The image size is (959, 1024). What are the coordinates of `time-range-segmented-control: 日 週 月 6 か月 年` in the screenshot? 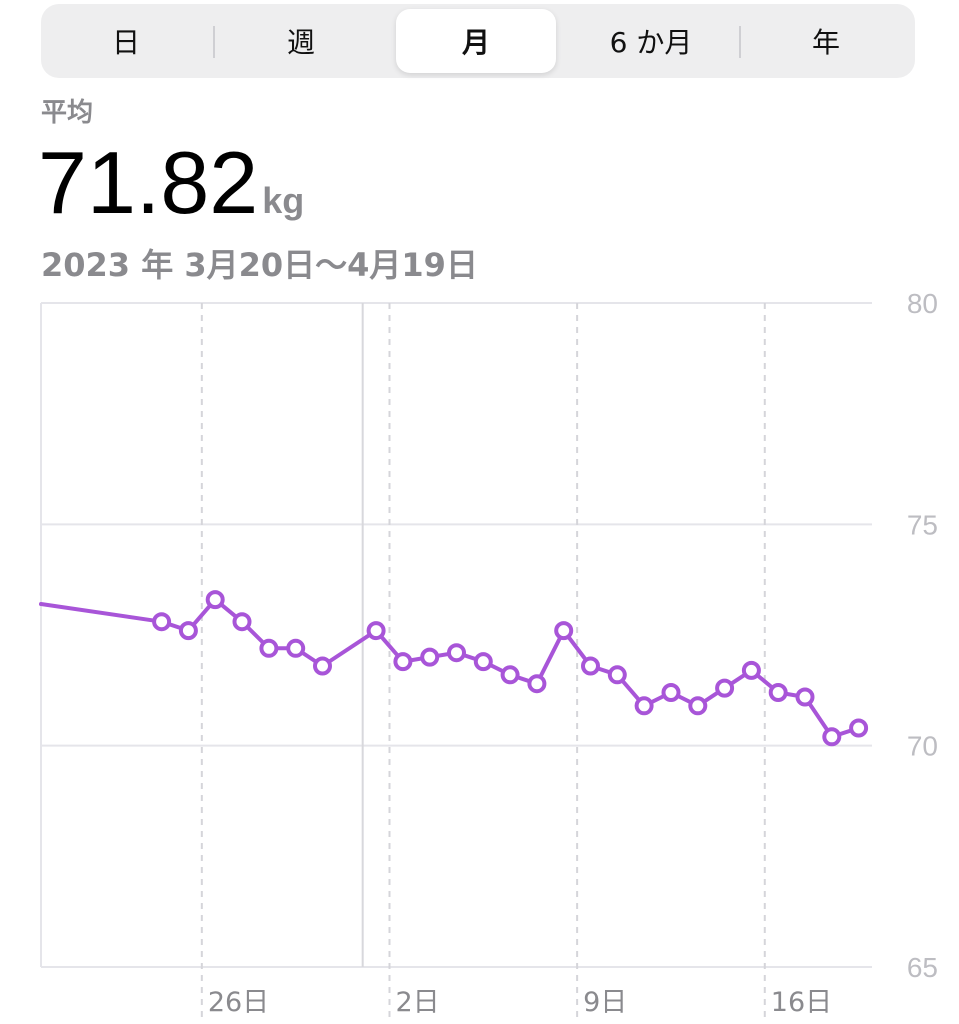 It's located at (478, 41).